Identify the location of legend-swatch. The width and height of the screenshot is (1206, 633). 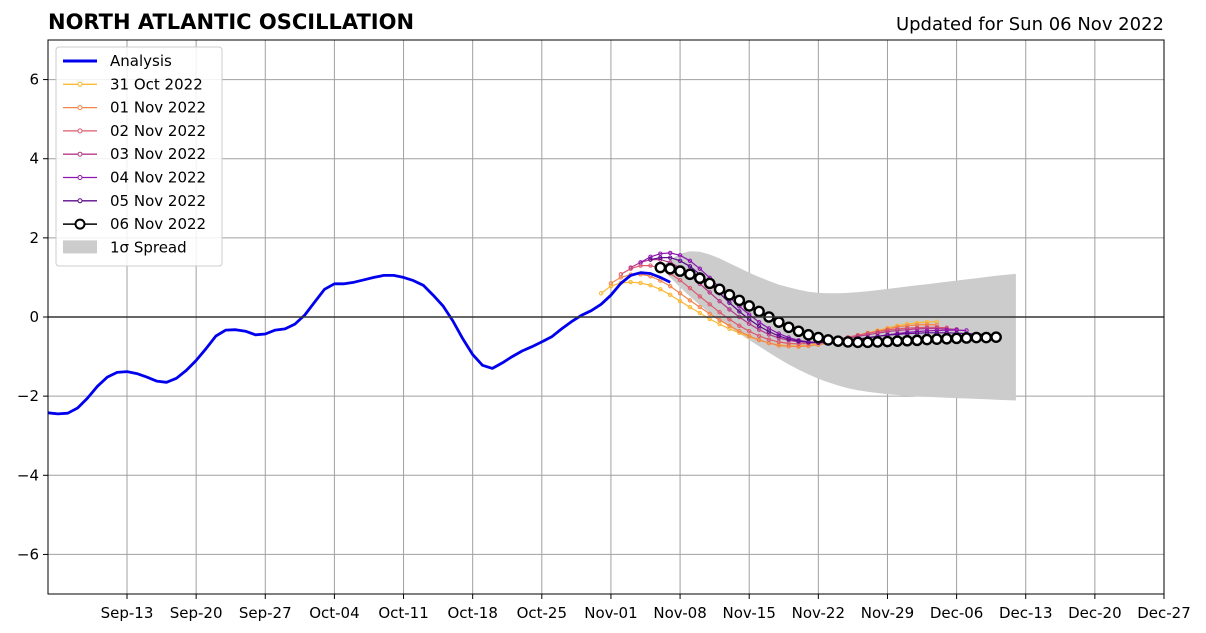
(80, 247).